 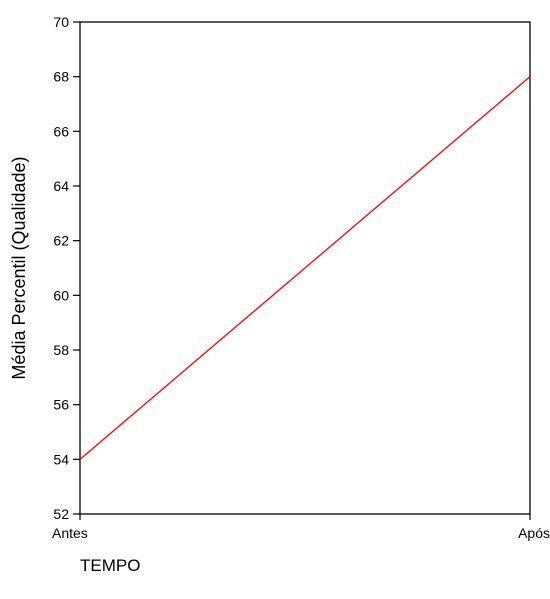 What do you see at coordinates (61, 405) in the screenshot?
I see `y-tick-label: 56` at bounding box center [61, 405].